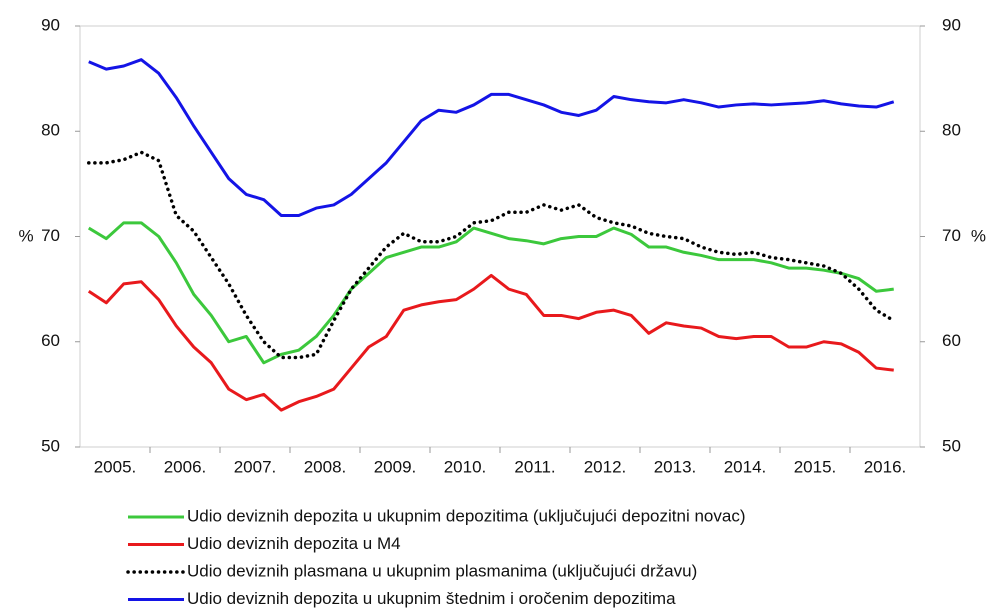 The width and height of the screenshot is (996, 614). I want to click on y-tick-label: 60, so click(50, 340).